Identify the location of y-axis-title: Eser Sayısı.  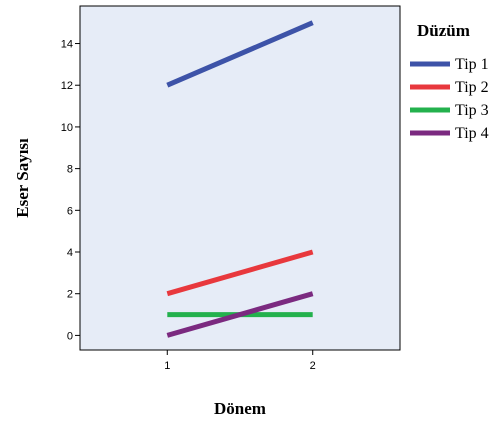
(22, 178).